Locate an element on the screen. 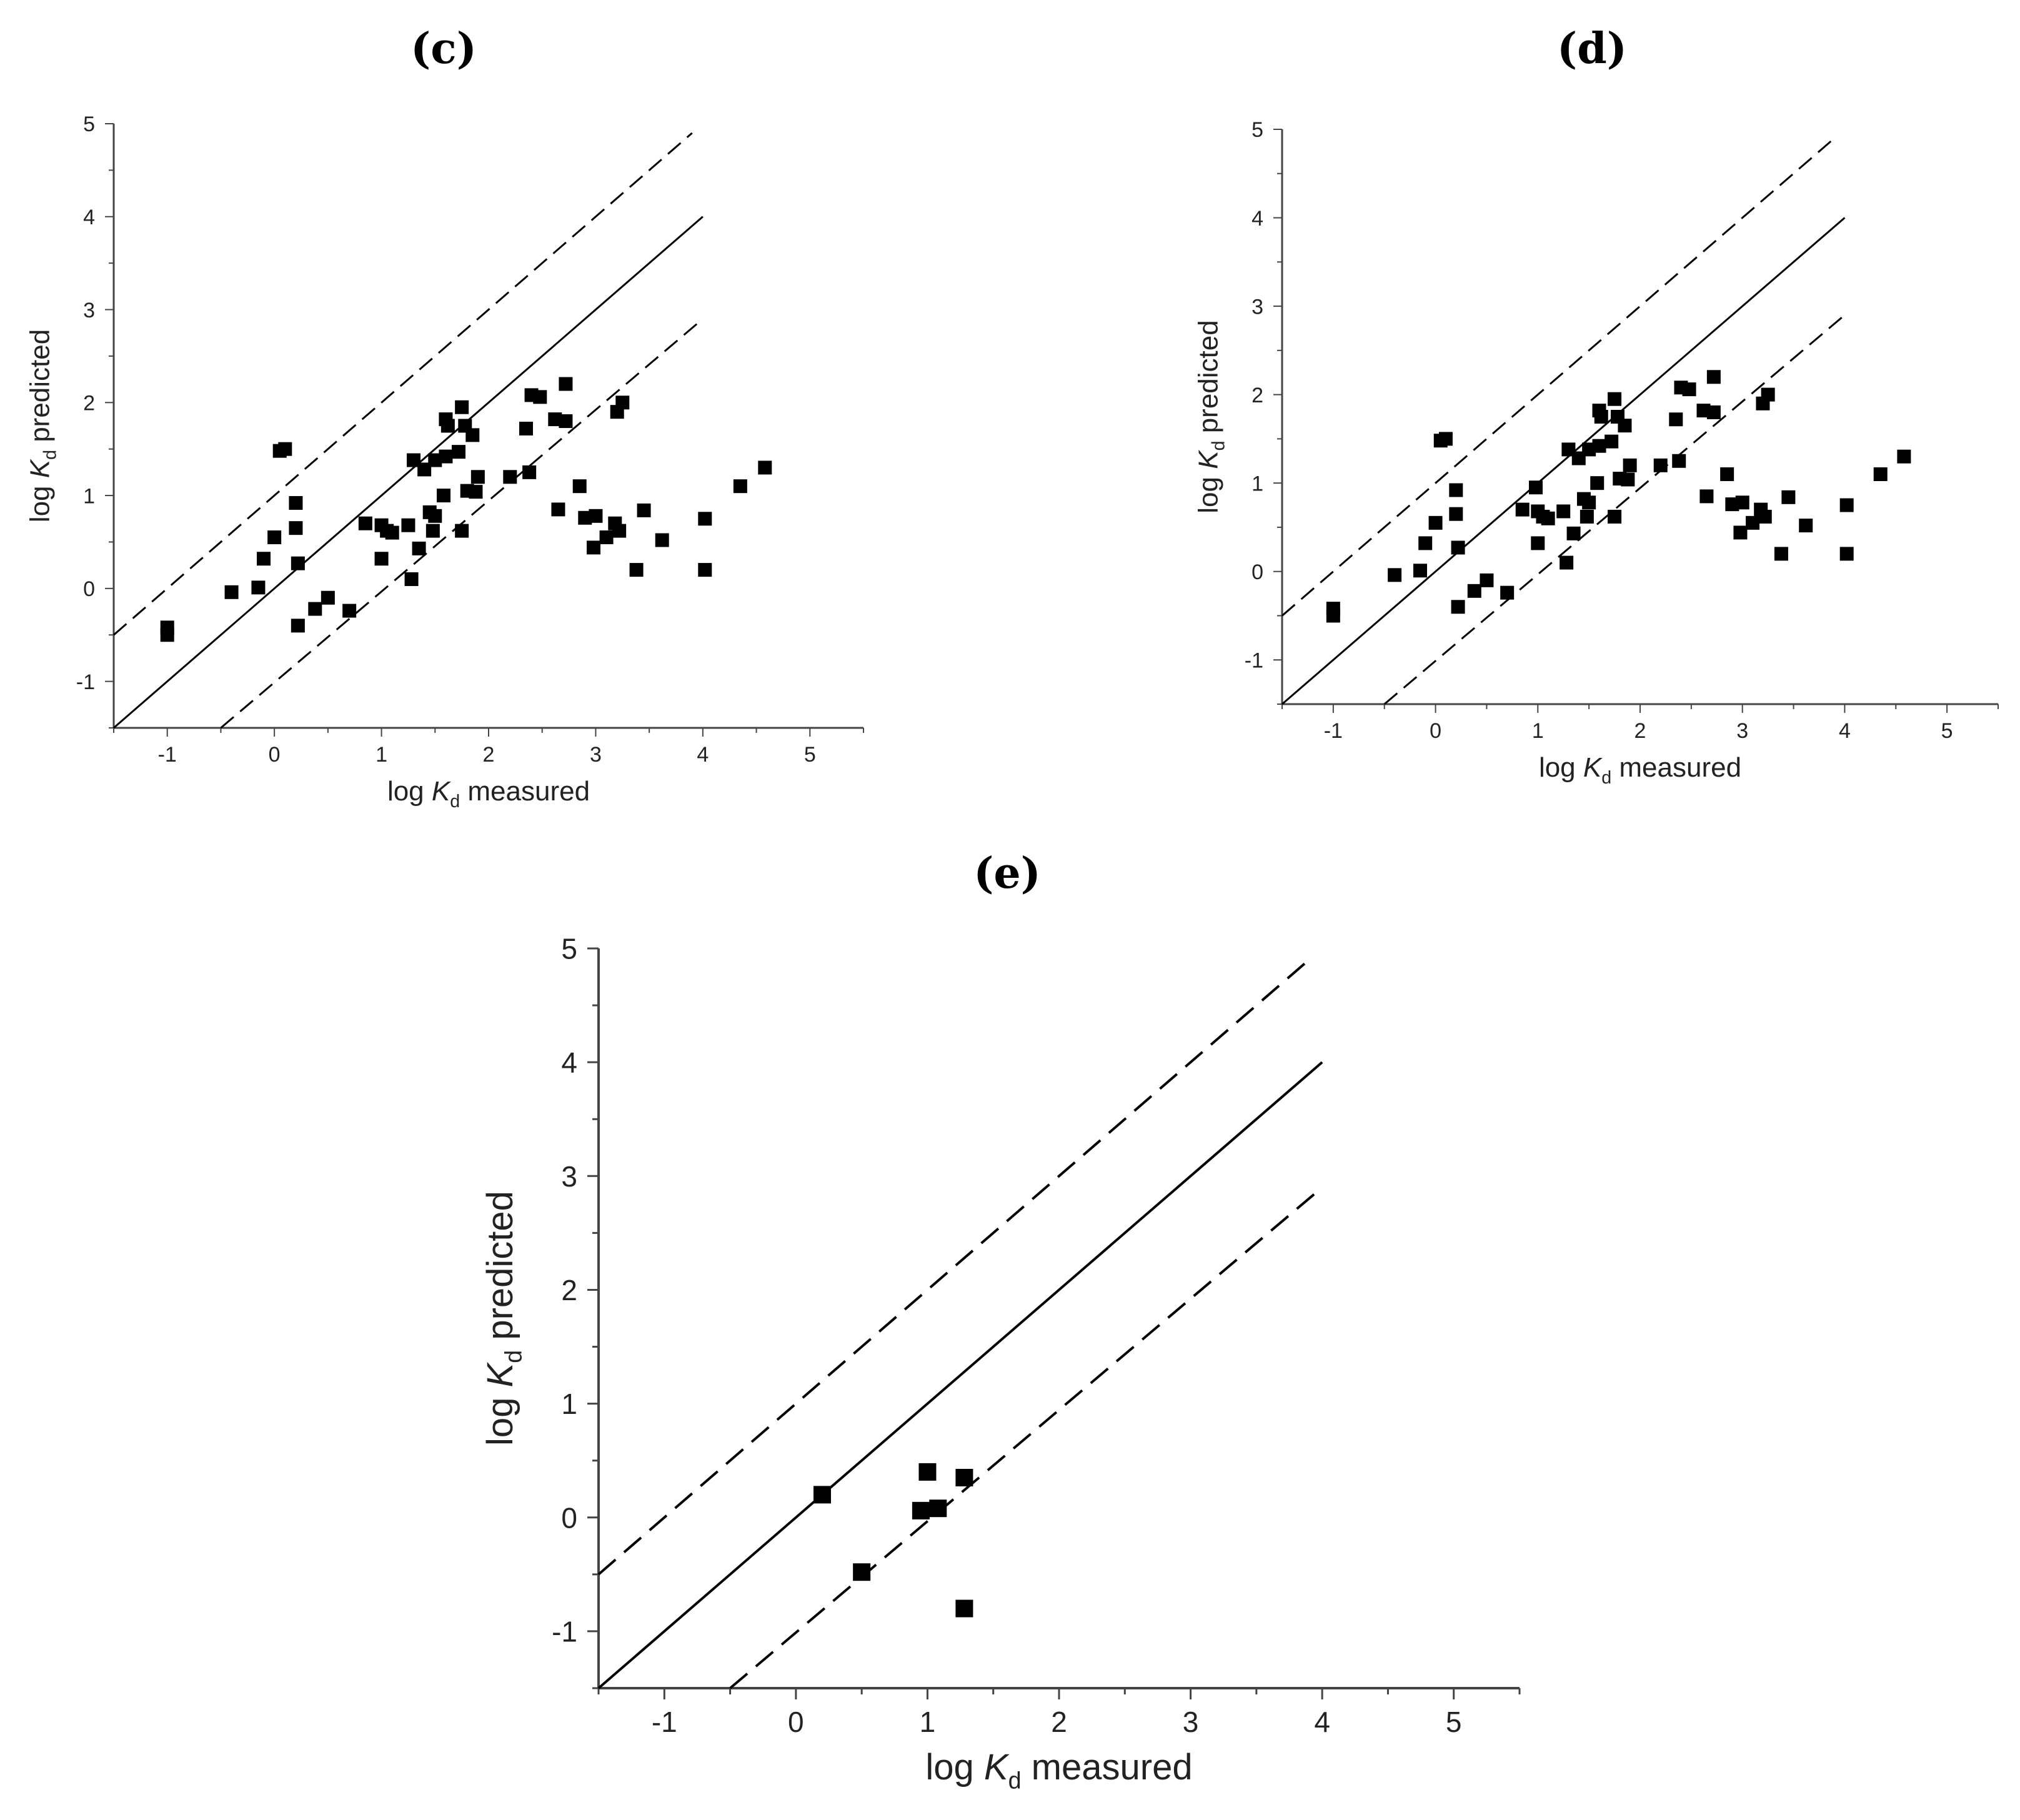  y-tick-label: 5 is located at coordinates (569, 949).